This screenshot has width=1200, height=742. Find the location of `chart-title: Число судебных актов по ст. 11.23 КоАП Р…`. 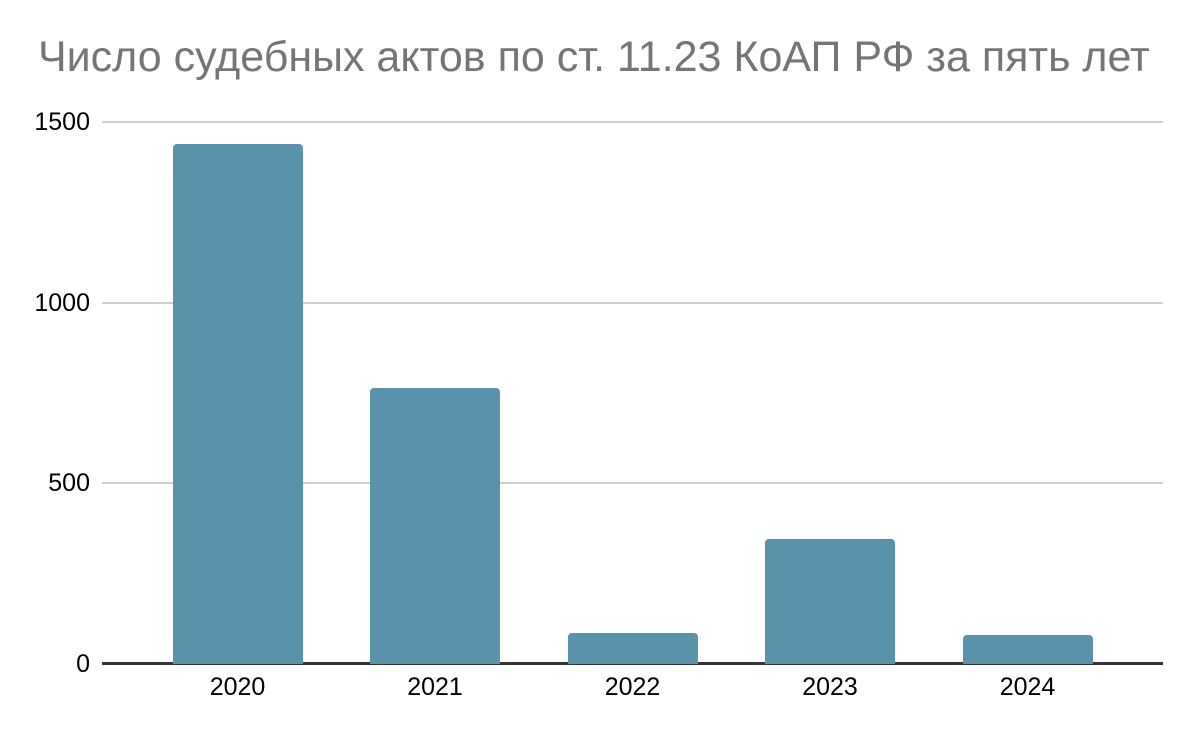

chart-title: Число судебных актов по ст. 11.23 КоАП Р… is located at coordinates (594, 57).